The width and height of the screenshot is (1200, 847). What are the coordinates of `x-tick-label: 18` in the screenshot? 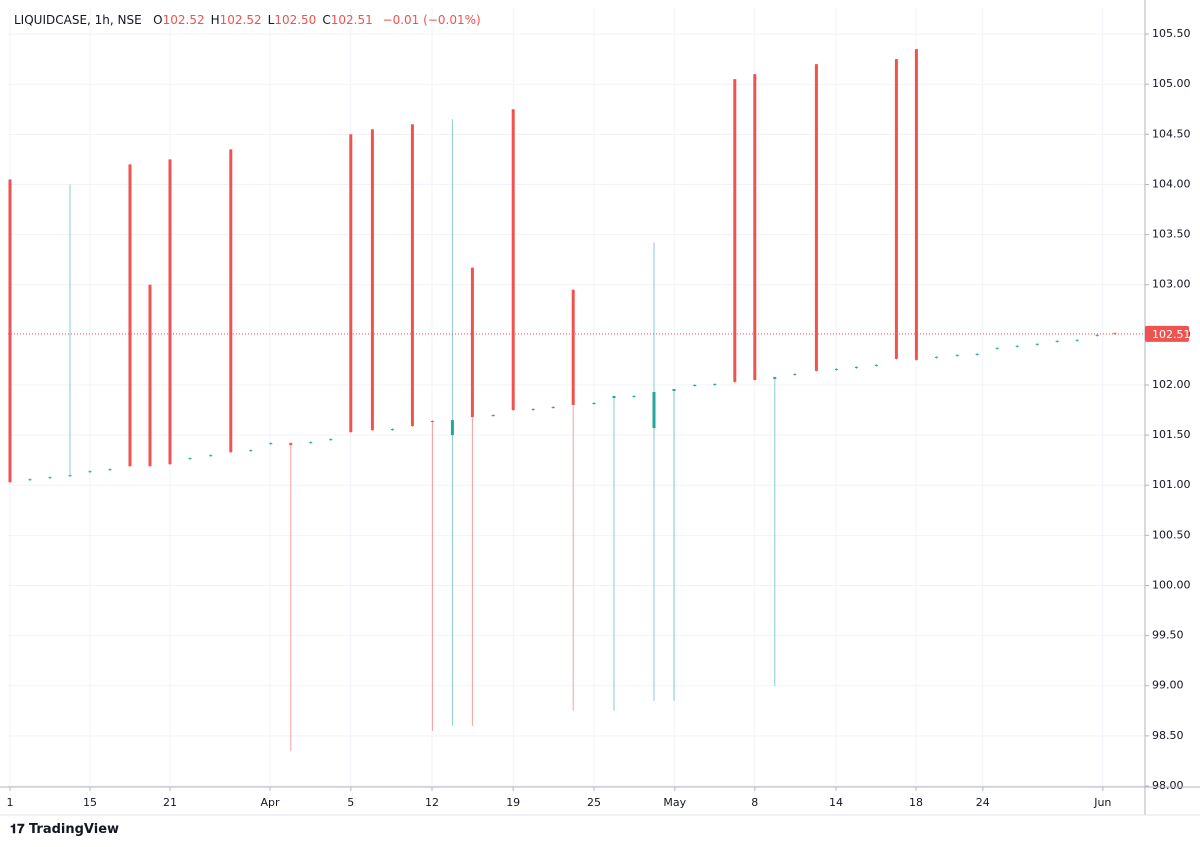 It's located at (916, 802).